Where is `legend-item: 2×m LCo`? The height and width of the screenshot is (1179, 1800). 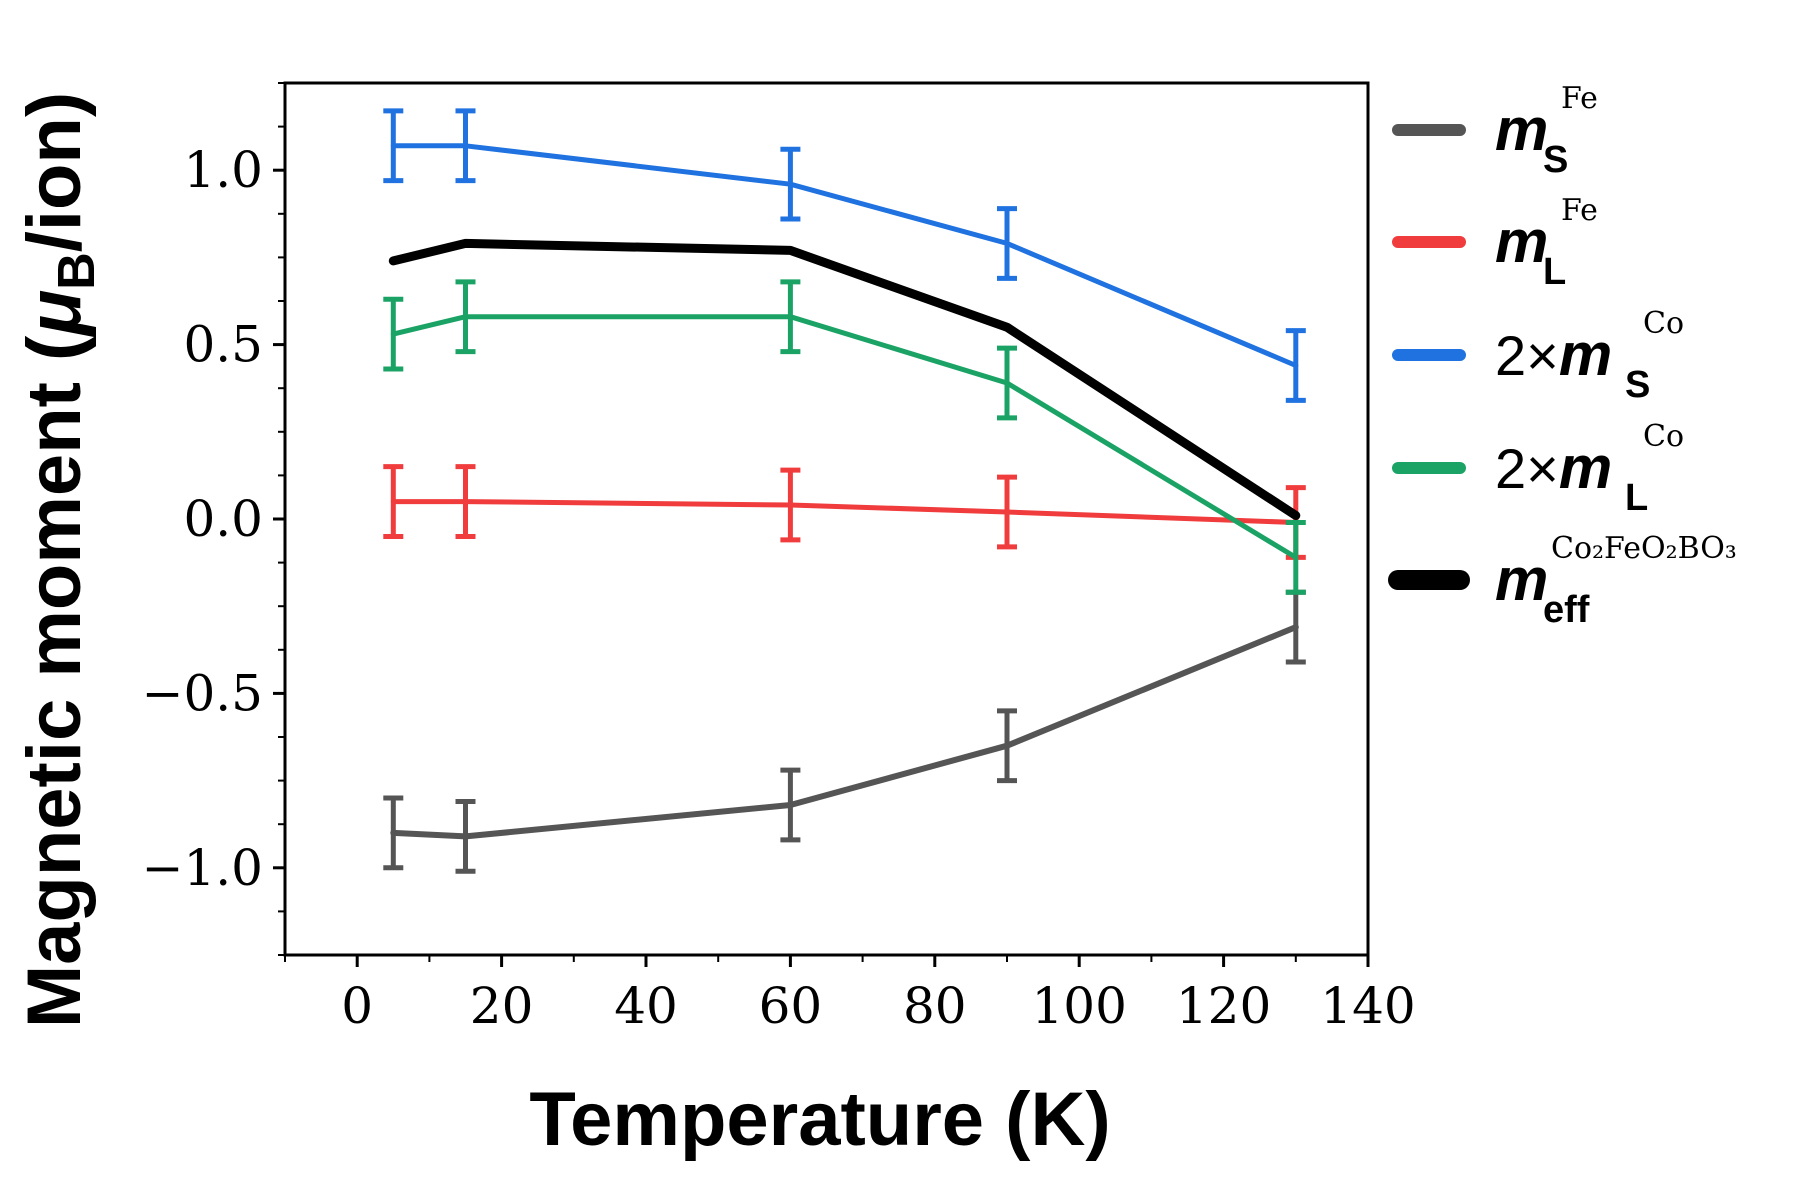
legend-item: 2×m LCo is located at coordinates (1538, 469).